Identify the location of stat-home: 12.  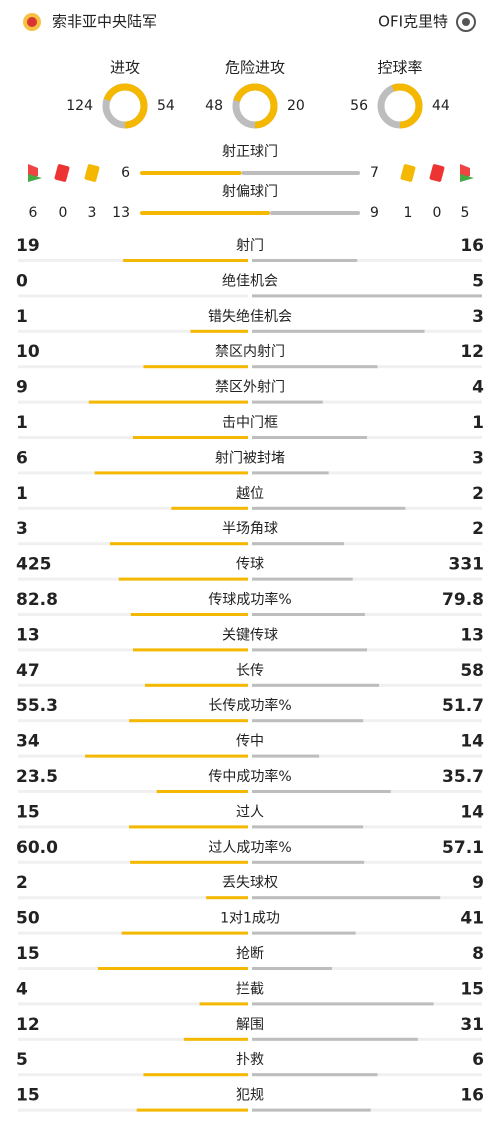
(28, 1025).